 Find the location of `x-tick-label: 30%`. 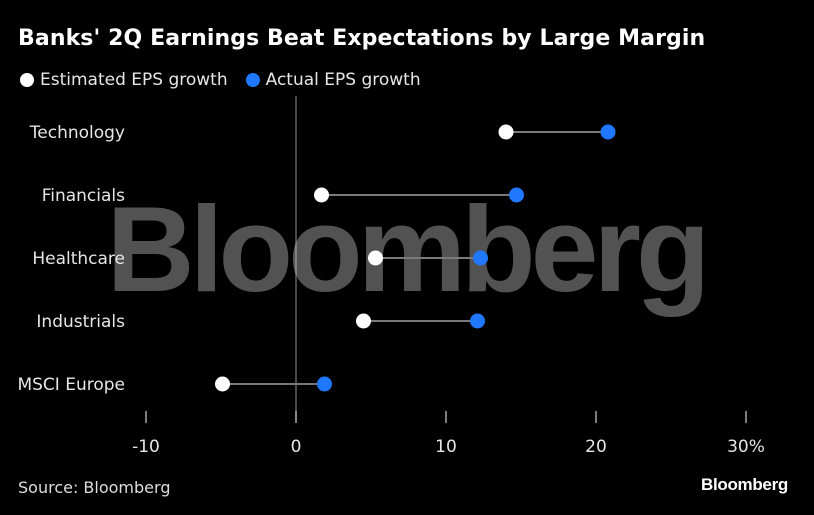

x-tick-label: 30% is located at coordinates (746, 447).